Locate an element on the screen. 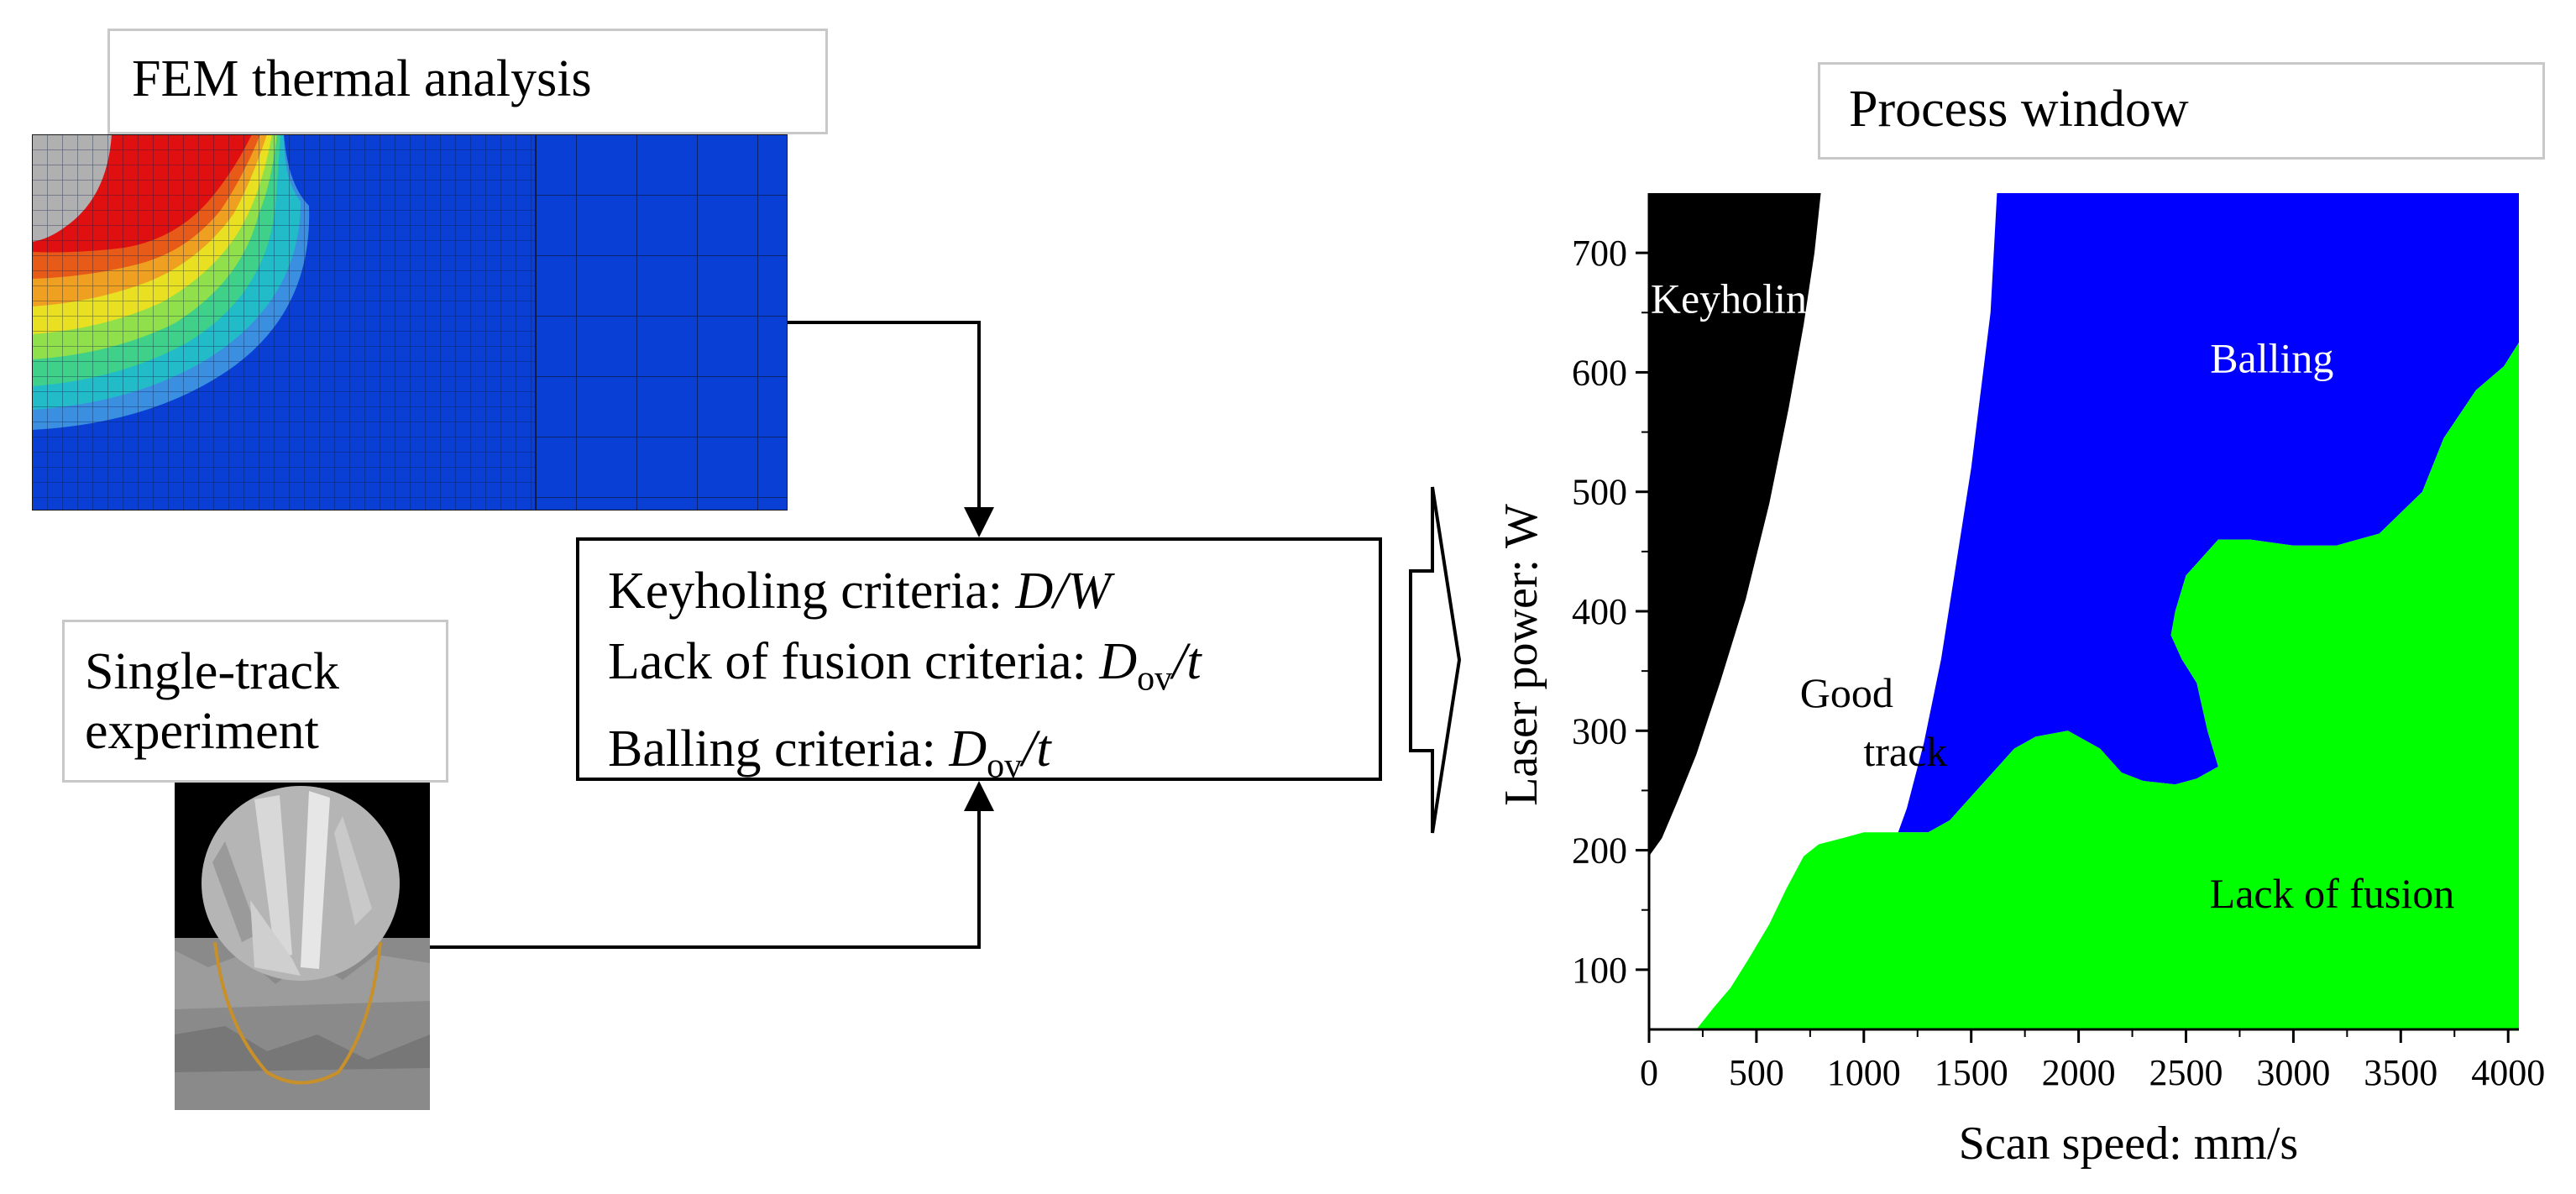  fem-mesh-image is located at coordinates (410, 322).